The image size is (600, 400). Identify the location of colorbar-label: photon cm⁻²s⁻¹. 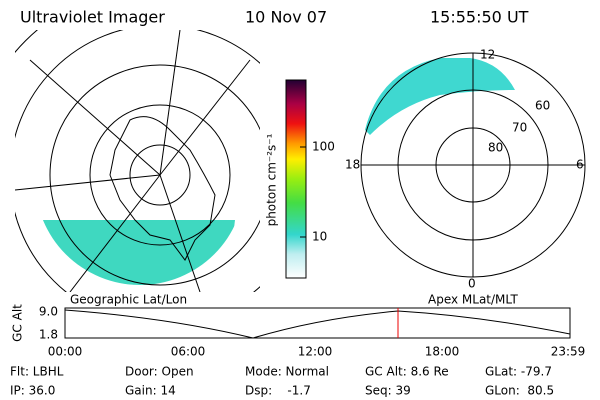
(272, 179).